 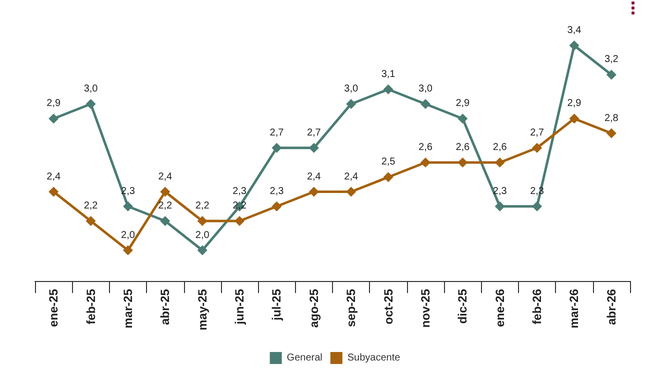 What do you see at coordinates (374, 358) in the screenshot?
I see `legend-label: Subyacente` at bounding box center [374, 358].